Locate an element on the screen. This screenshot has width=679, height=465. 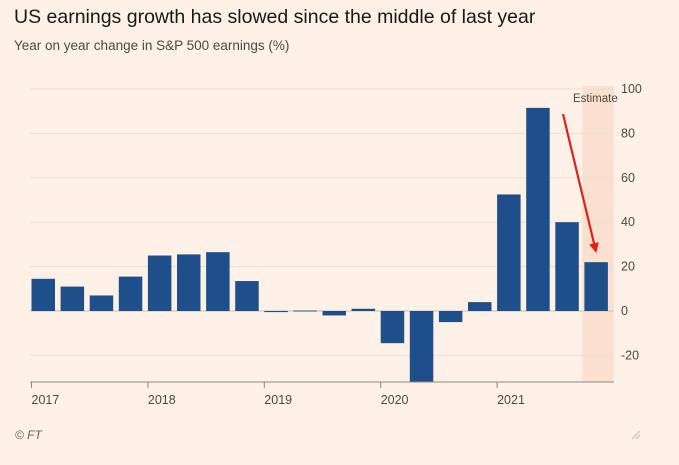
y-tick-label: 80 is located at coordinates (628, 133).